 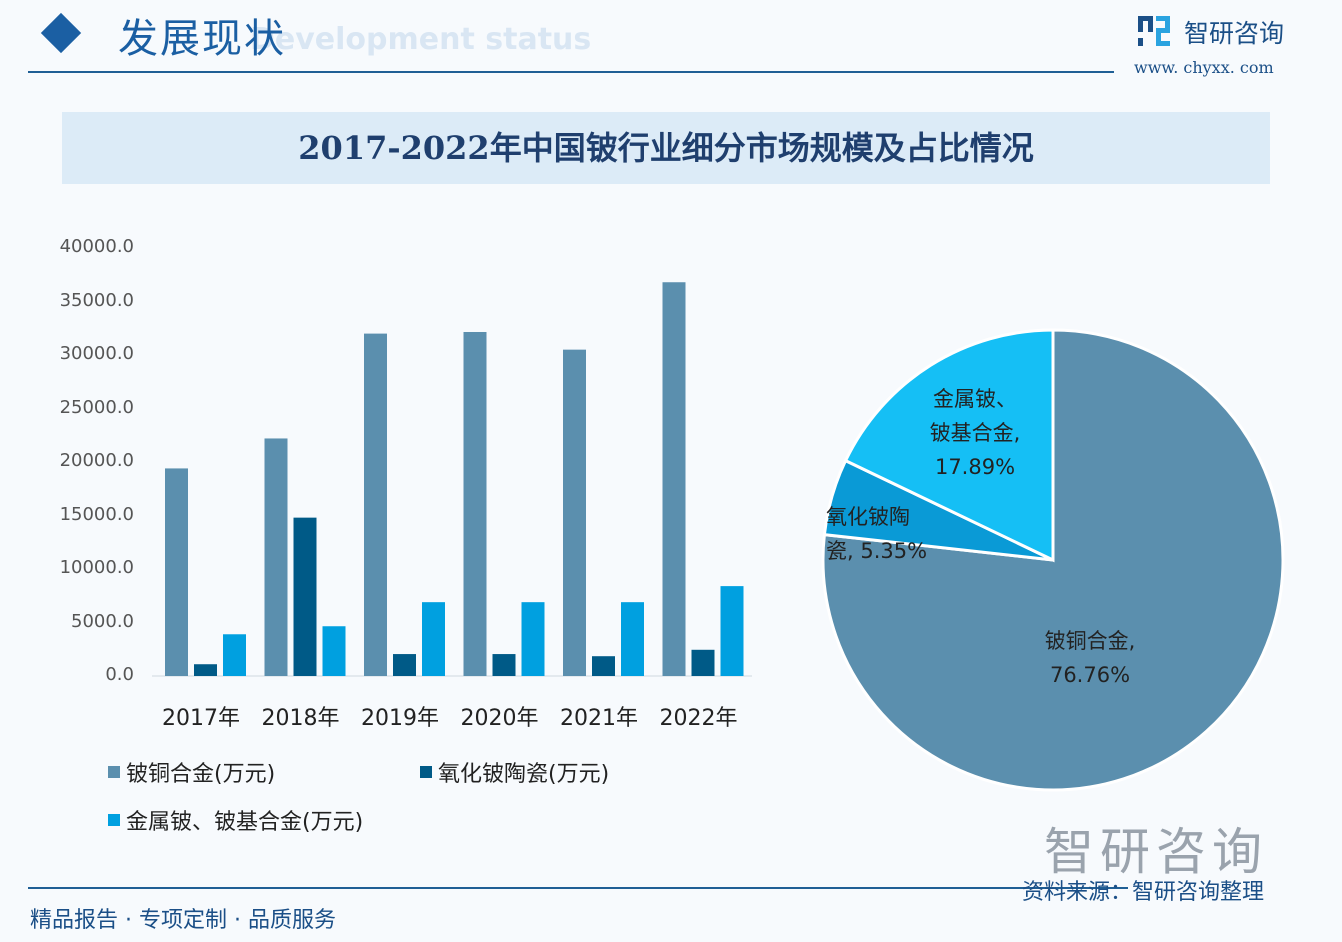 I want to click on pie-label-3: 金属铍、铍基合金, 17.89%, so click(x=975, y=433).